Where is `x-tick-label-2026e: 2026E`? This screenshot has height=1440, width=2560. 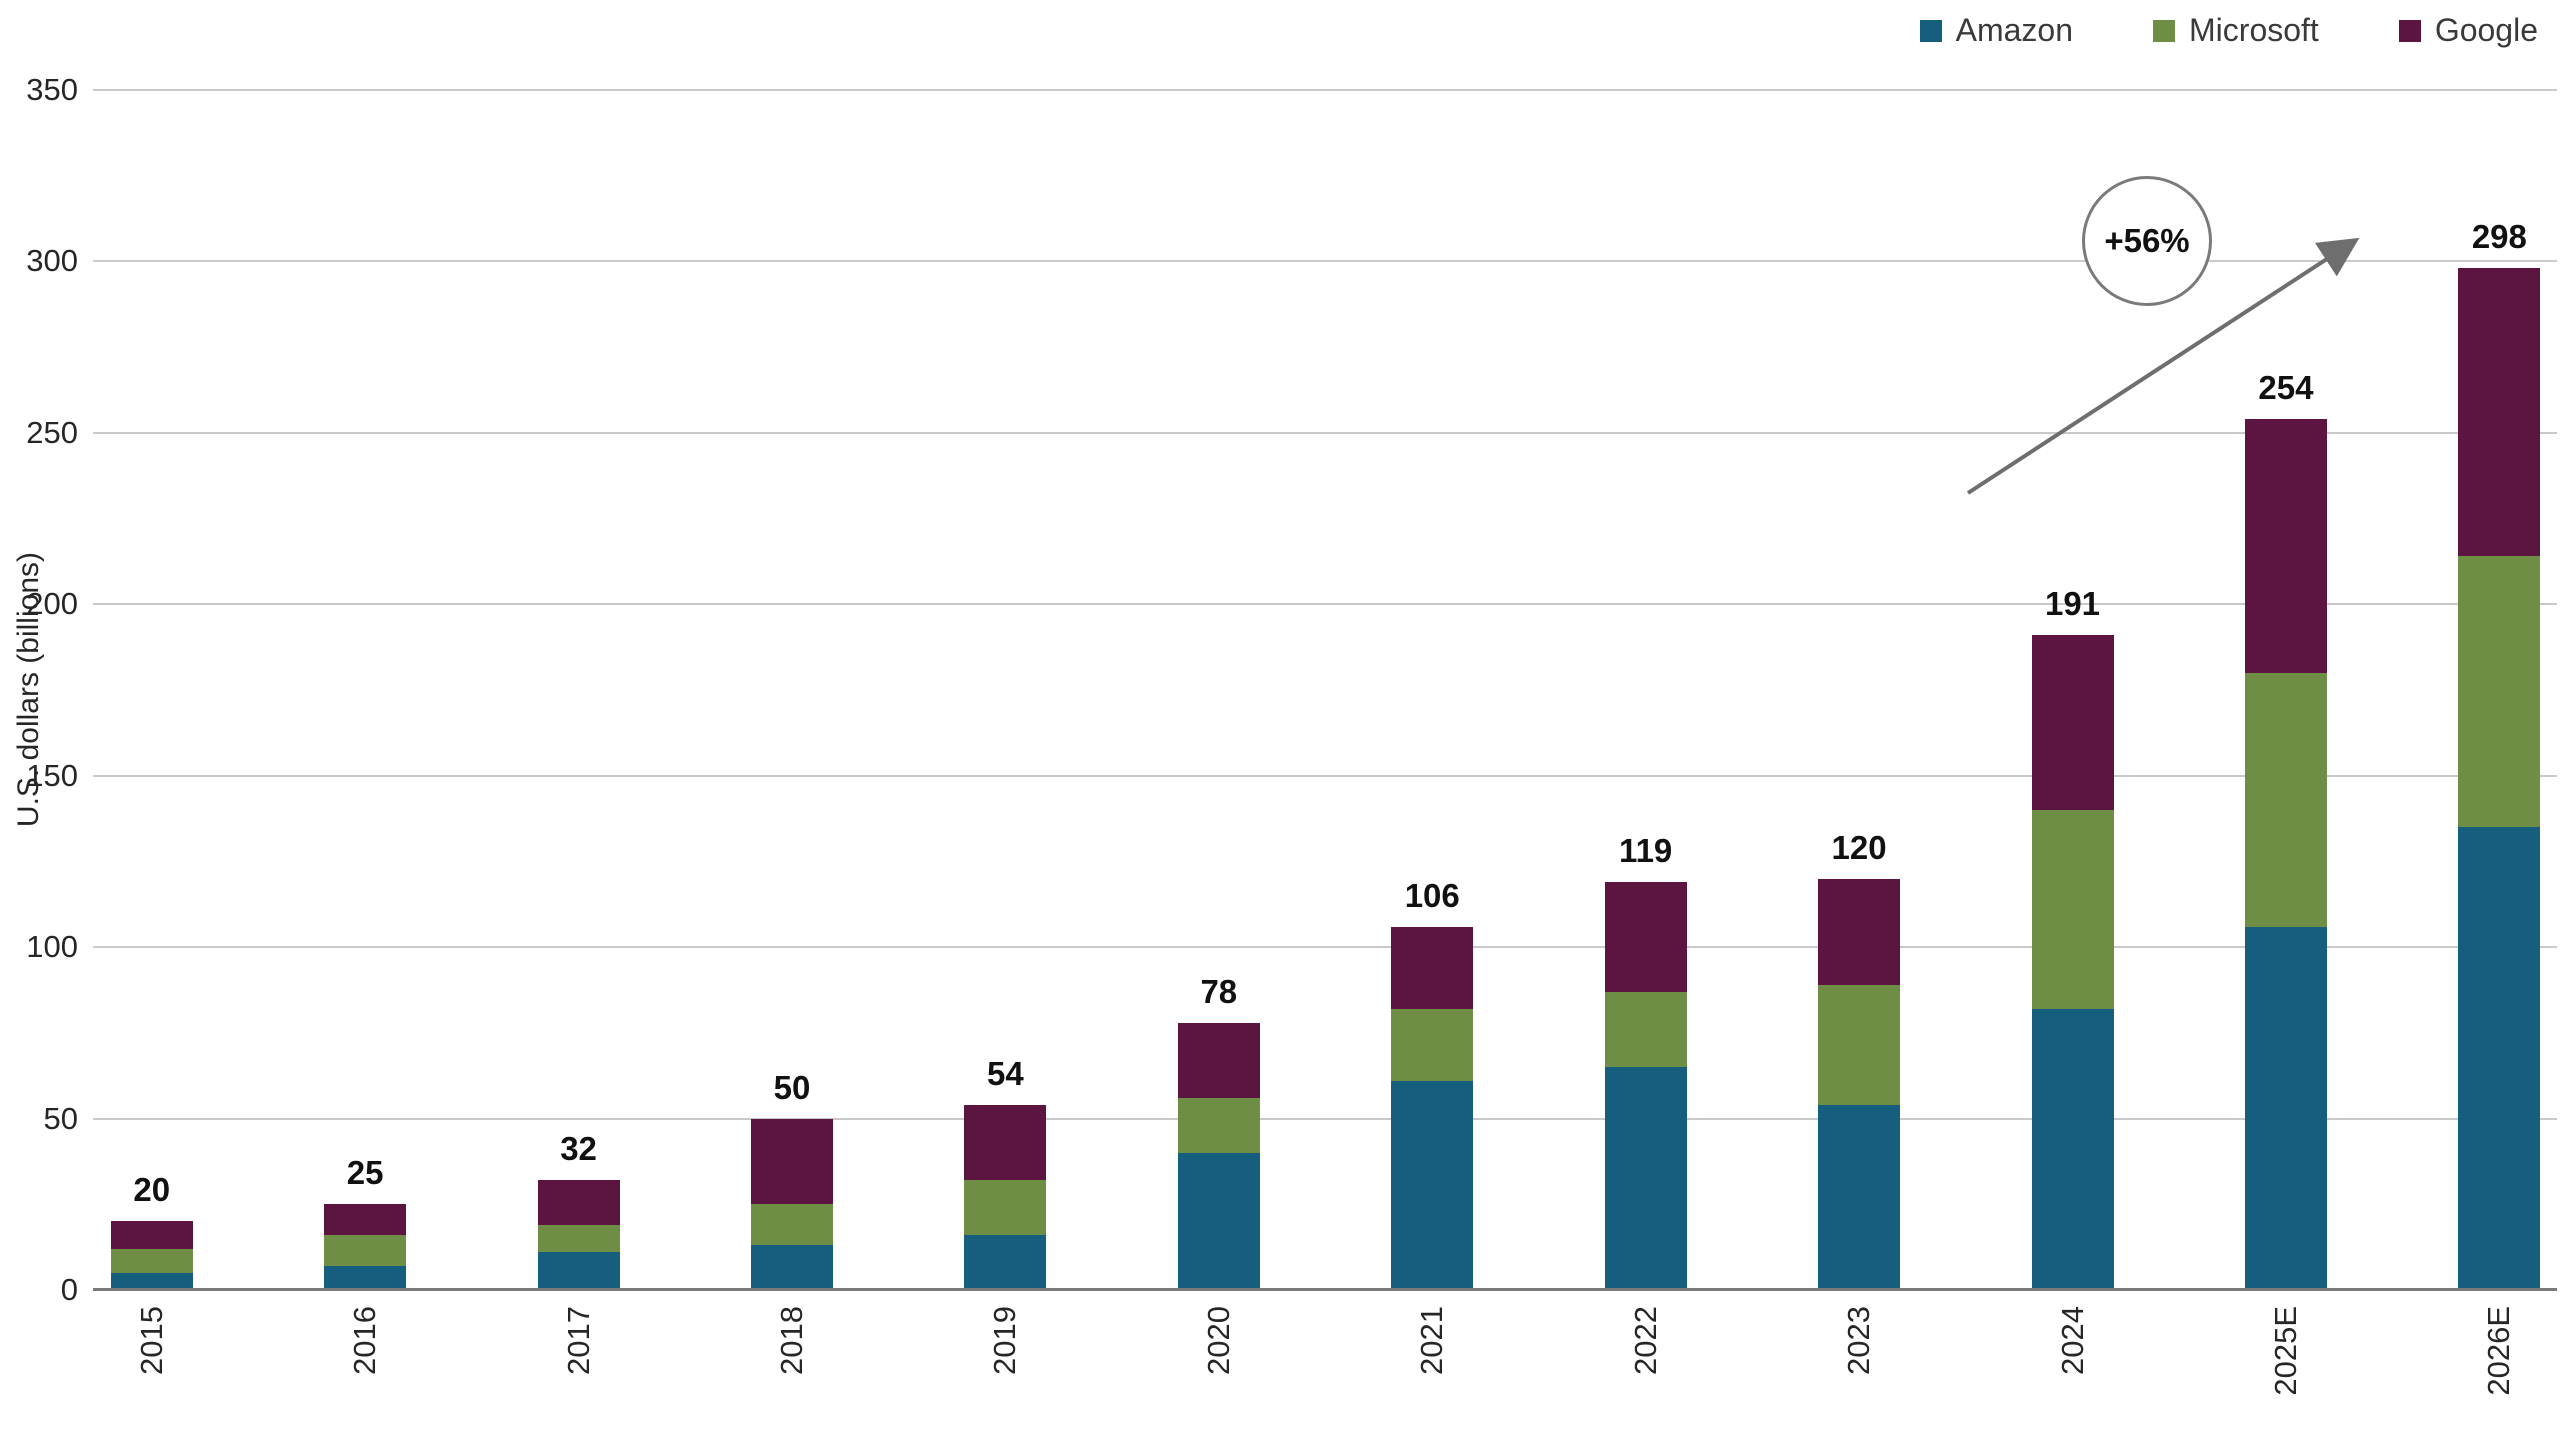
x-tick-label-2026e: 2026E is located at coordinates (2499, 1351).